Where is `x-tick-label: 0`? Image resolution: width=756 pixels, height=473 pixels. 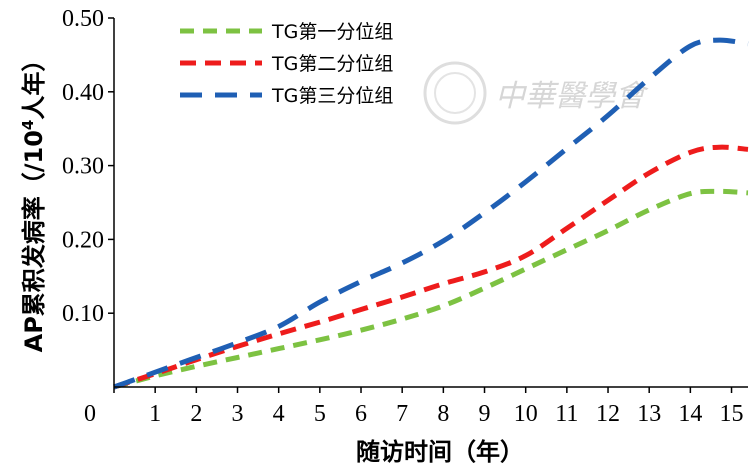
x-tick-label: 0 is located at coordinates (90, 414).